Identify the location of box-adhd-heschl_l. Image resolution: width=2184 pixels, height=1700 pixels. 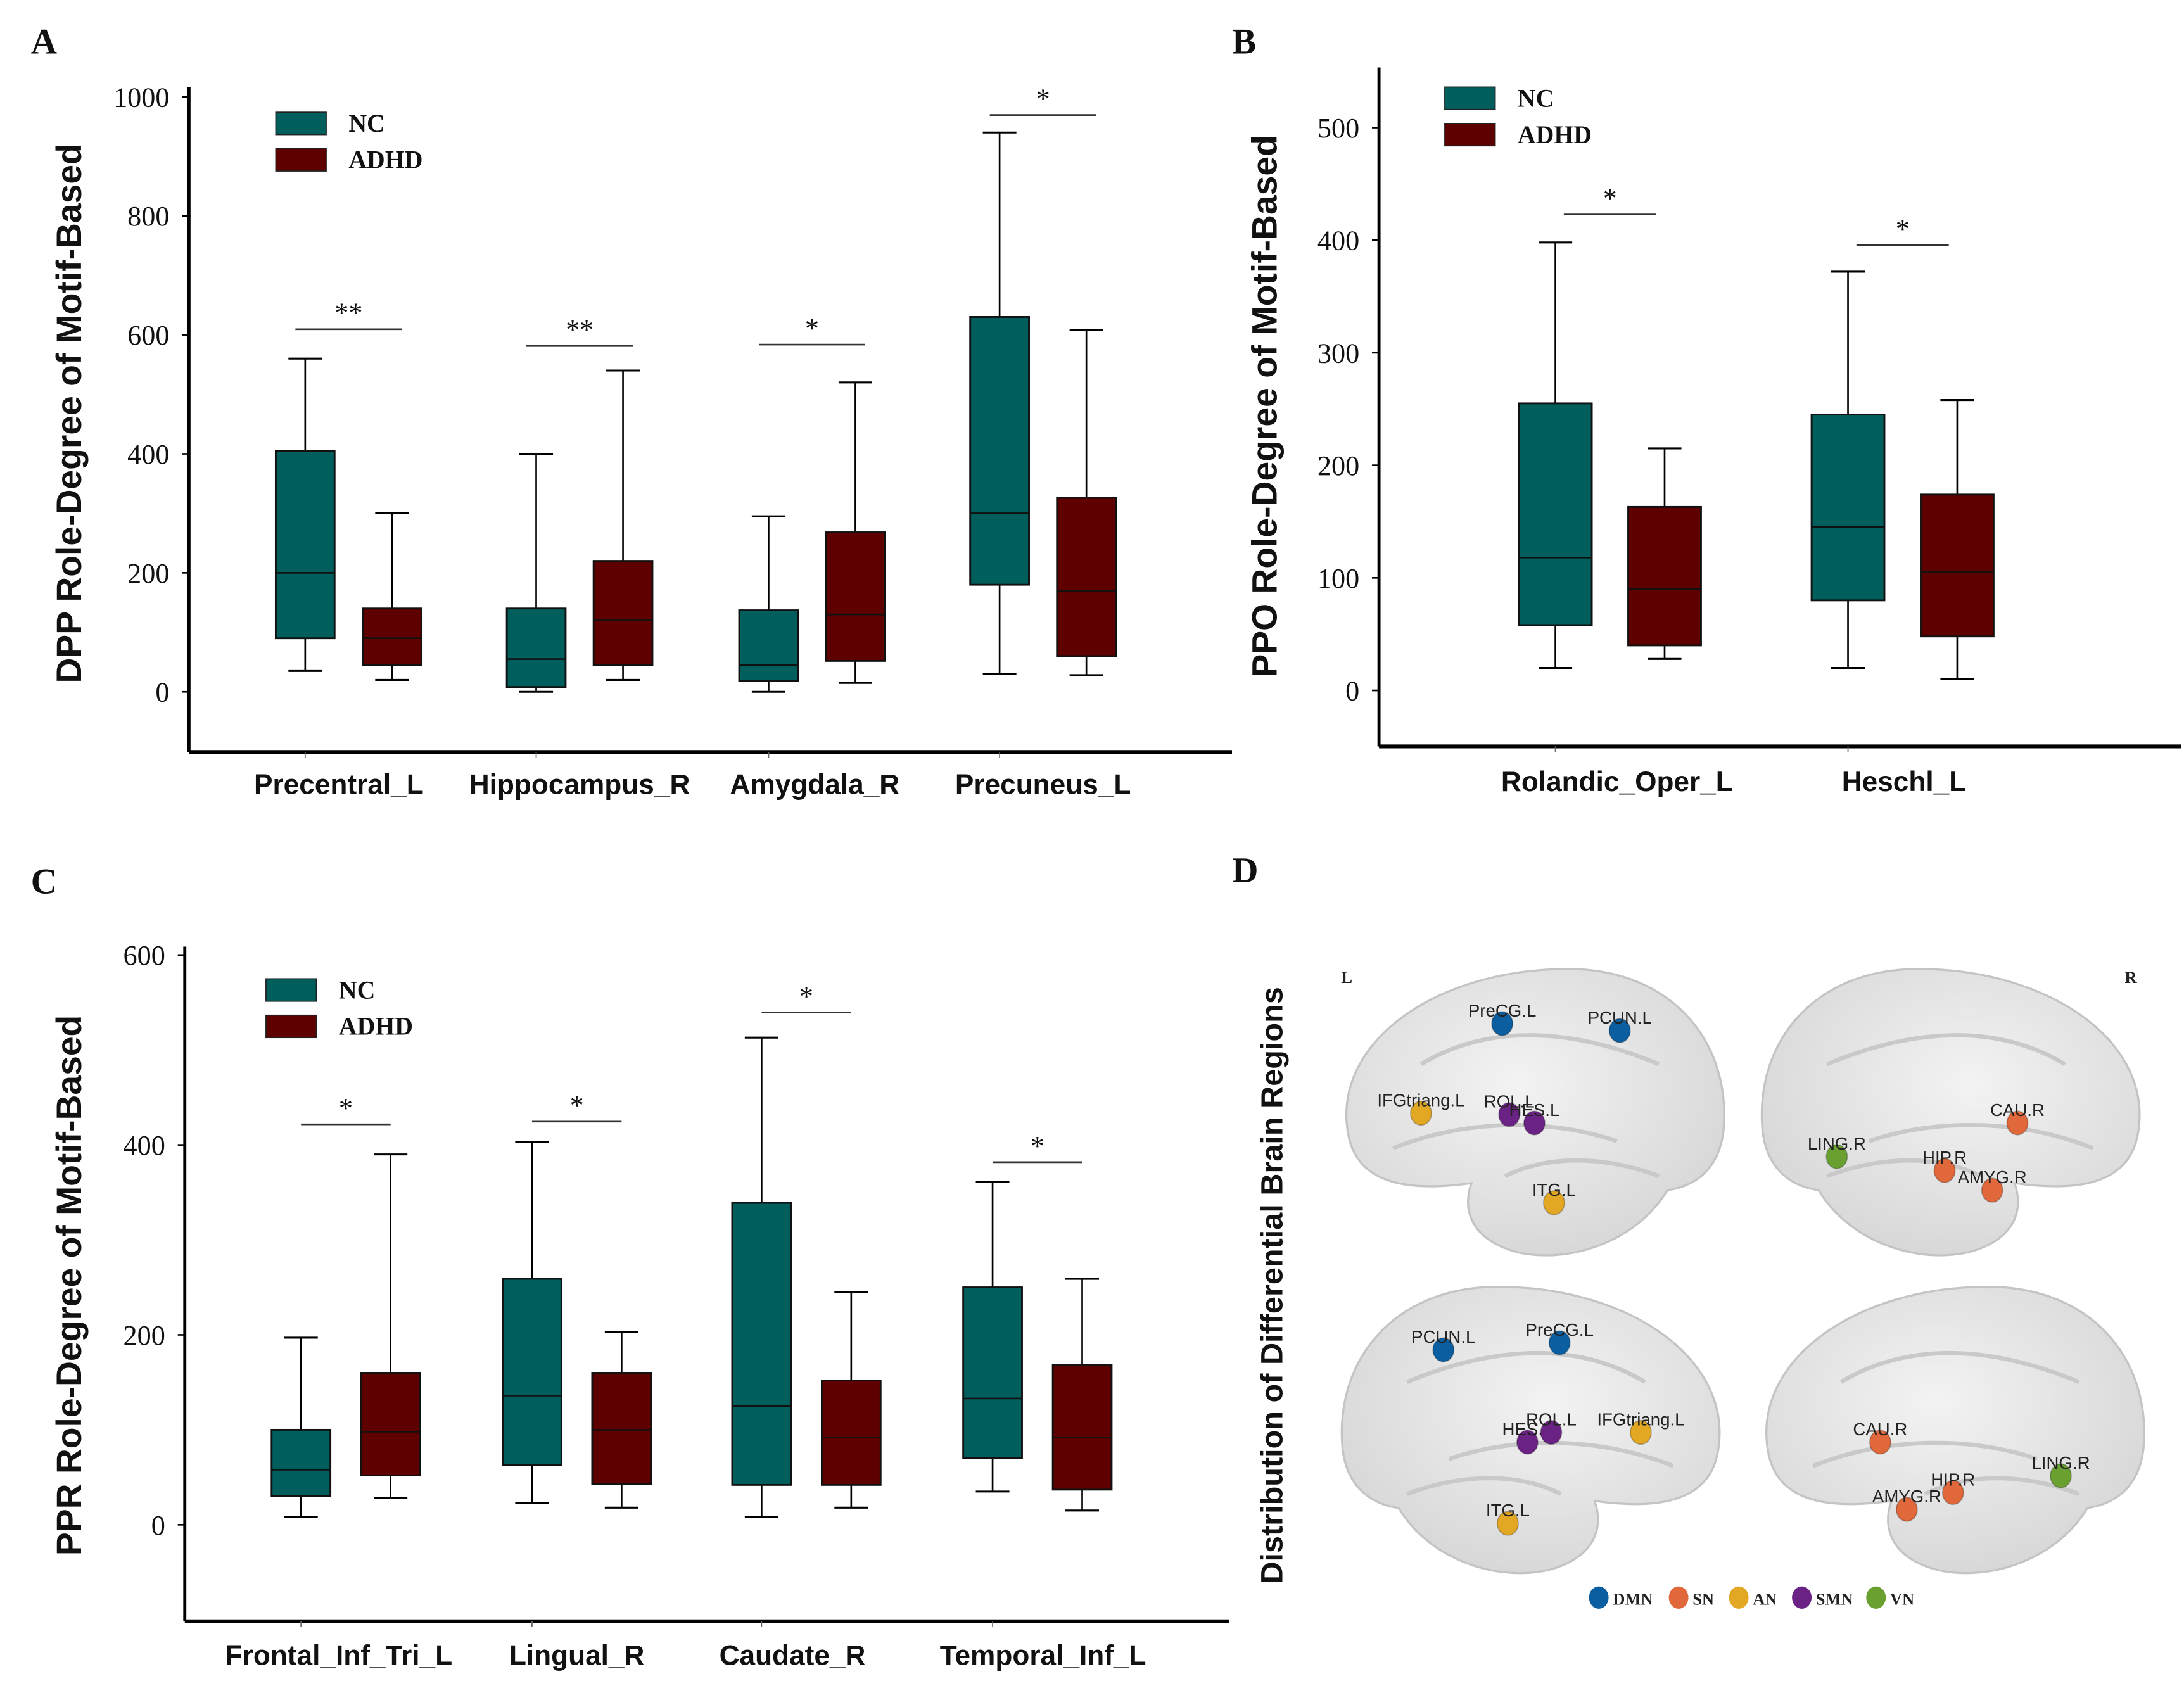
(1957, 539).